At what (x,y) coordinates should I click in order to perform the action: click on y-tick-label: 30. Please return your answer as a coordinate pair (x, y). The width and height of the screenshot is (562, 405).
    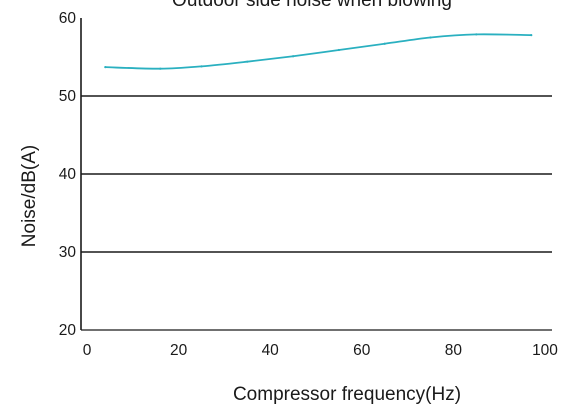
    Looking at the image, I should click on (68, 252).